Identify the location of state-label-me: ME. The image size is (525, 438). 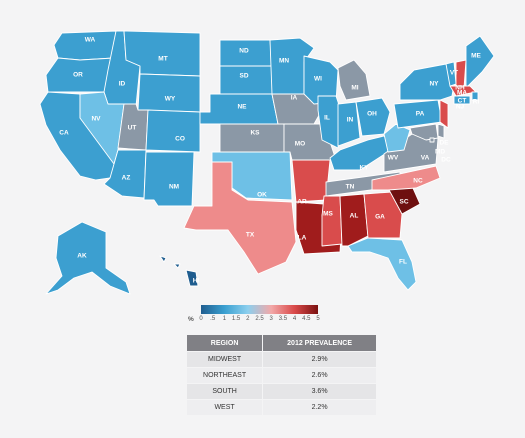
(476, 56).